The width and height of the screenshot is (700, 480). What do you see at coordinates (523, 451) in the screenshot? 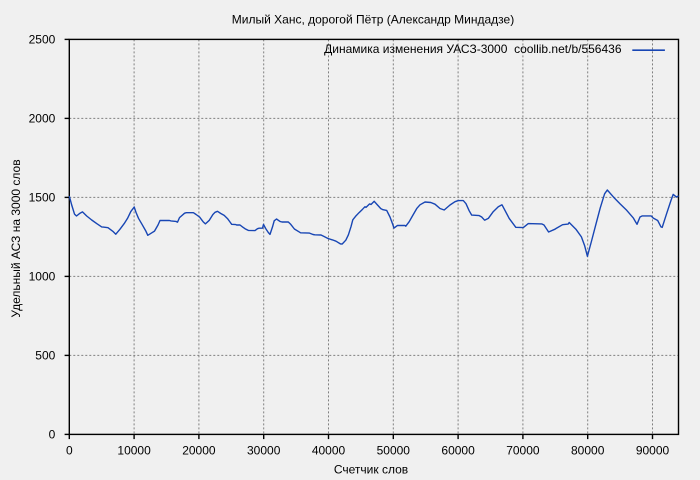
I see `svg-text: 70000` at bounding box center [523, 451].